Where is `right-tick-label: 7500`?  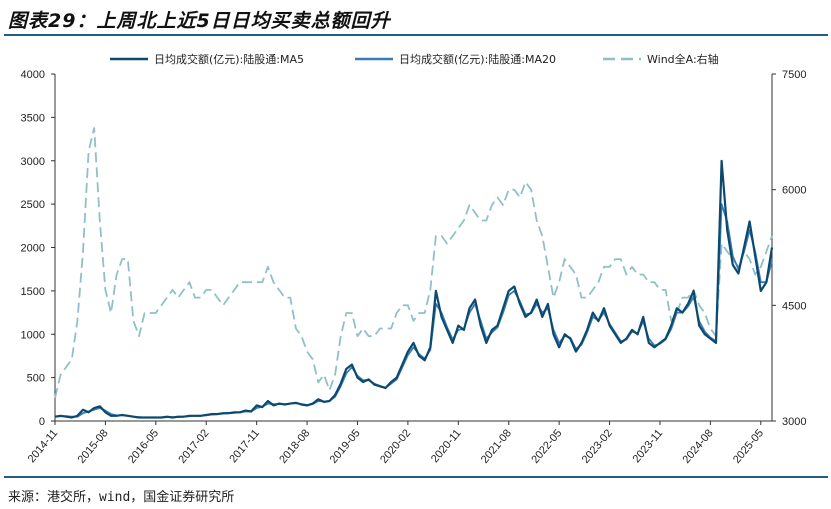
right-tick-label: 7500 is located at coordinates (794, 75).